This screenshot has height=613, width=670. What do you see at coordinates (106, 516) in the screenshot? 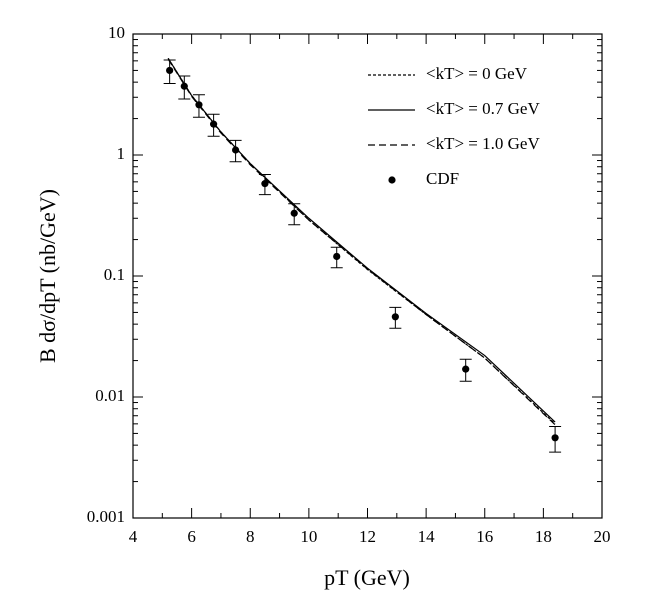
I see `y-tick-label: 0.001` at bounding box center [106, 516].